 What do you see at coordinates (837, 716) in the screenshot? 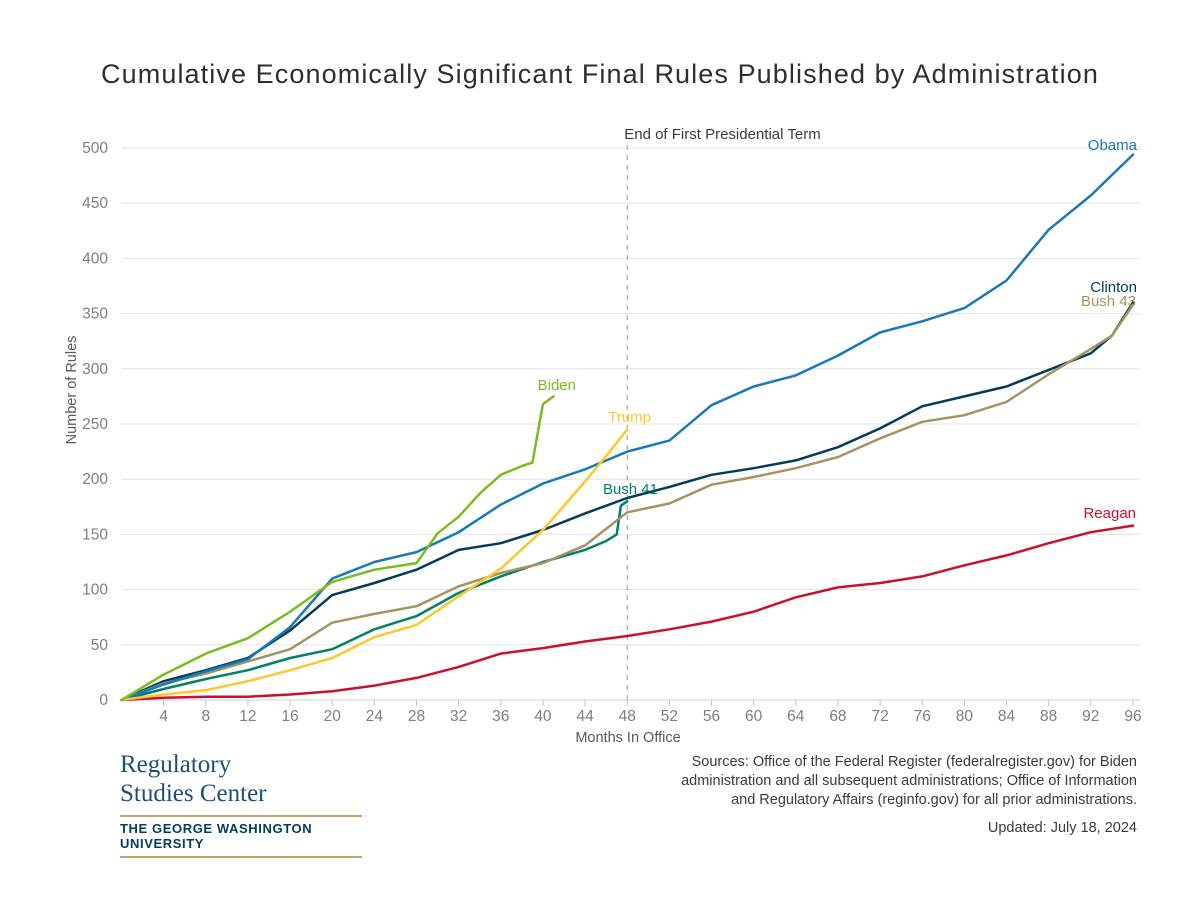
I see `x-tick-label-68: 68` at bounding box center [837, 716].